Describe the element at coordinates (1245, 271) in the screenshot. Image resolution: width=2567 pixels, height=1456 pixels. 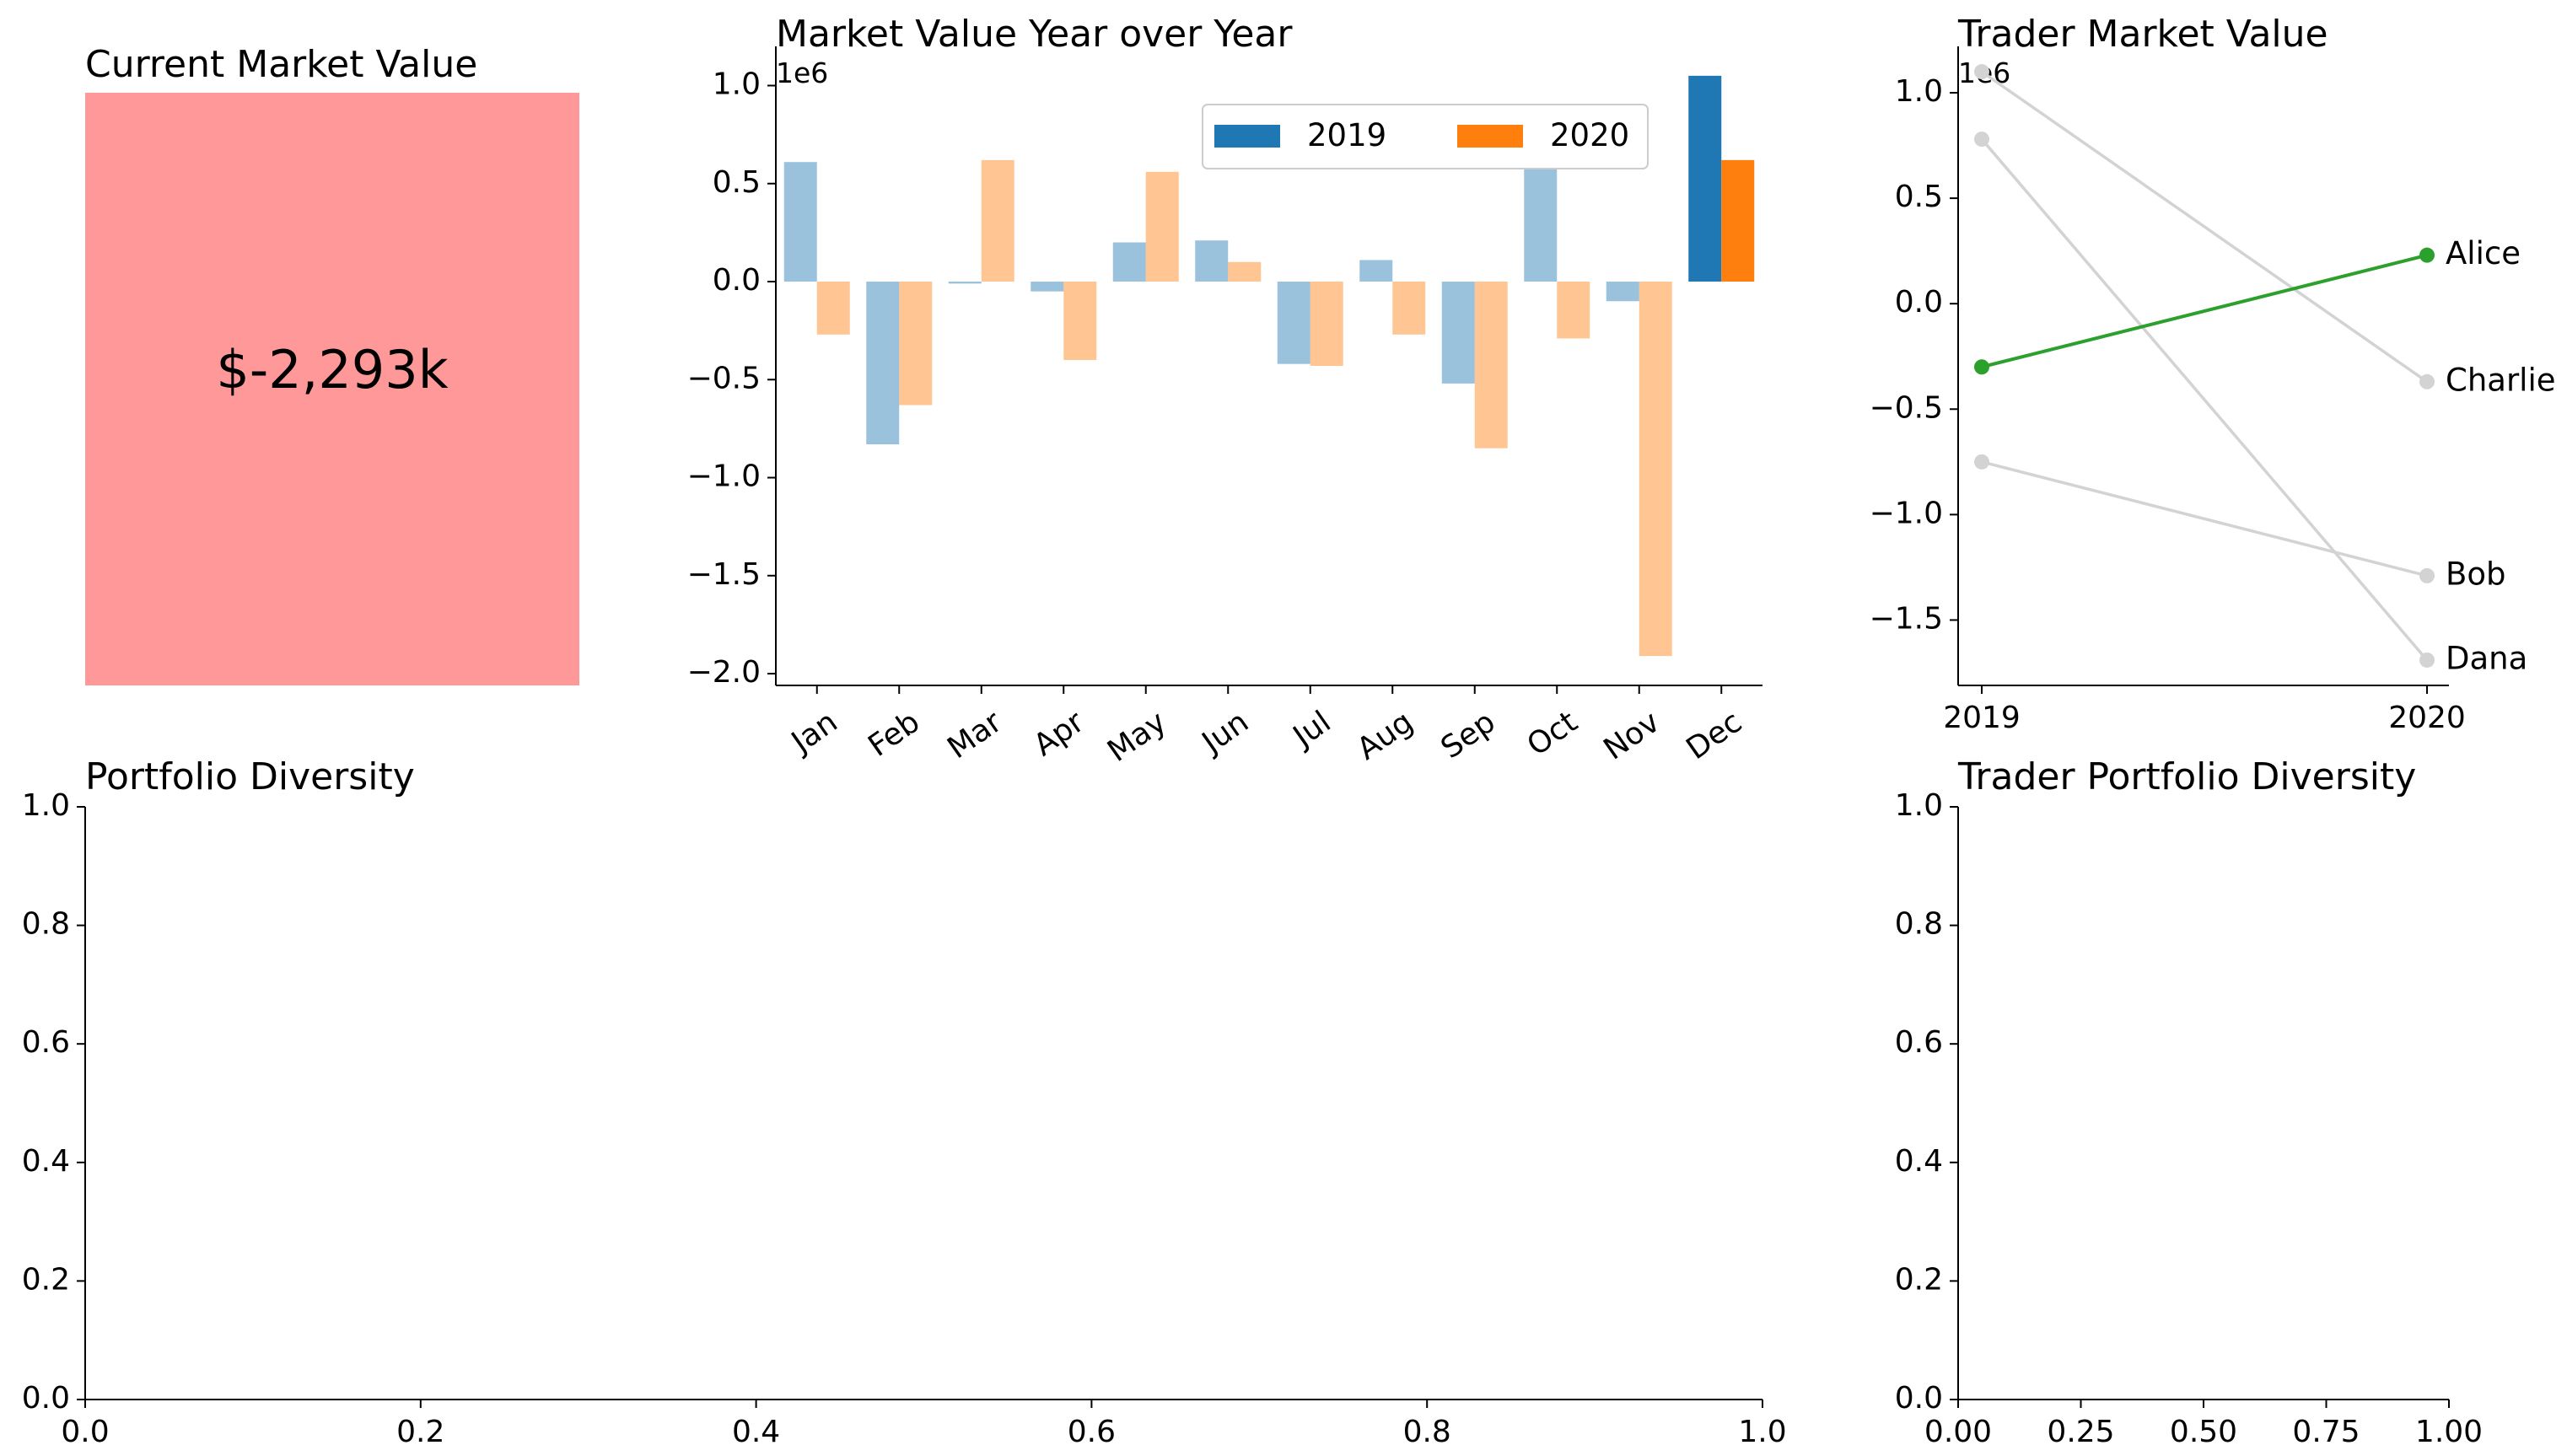
I see `bar-2020-jun` at that location.